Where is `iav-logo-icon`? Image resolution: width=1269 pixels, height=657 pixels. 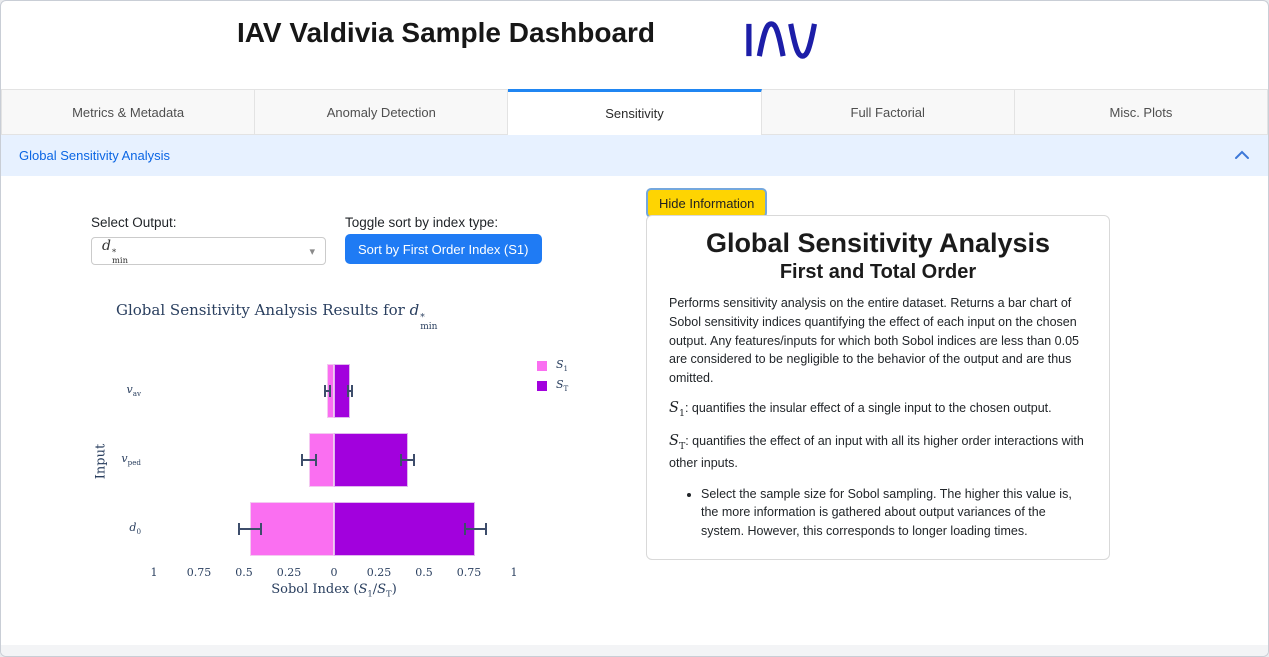
iav-logo-icon is located at coordinates (785, 42).